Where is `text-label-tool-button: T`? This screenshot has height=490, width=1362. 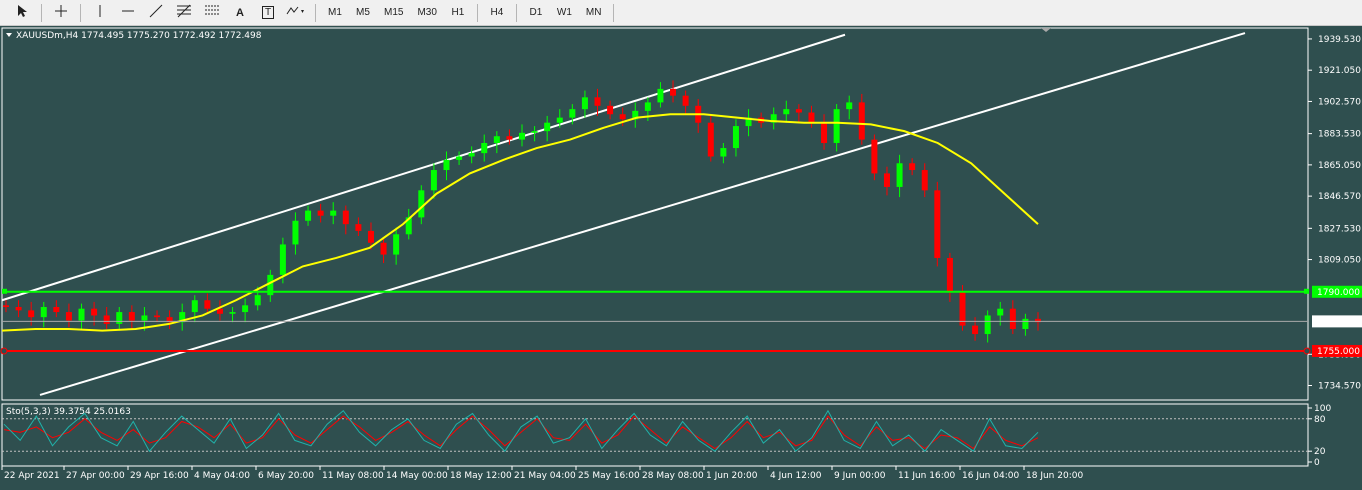 text-label-tool-button: T is located at coordinates (268, 13).